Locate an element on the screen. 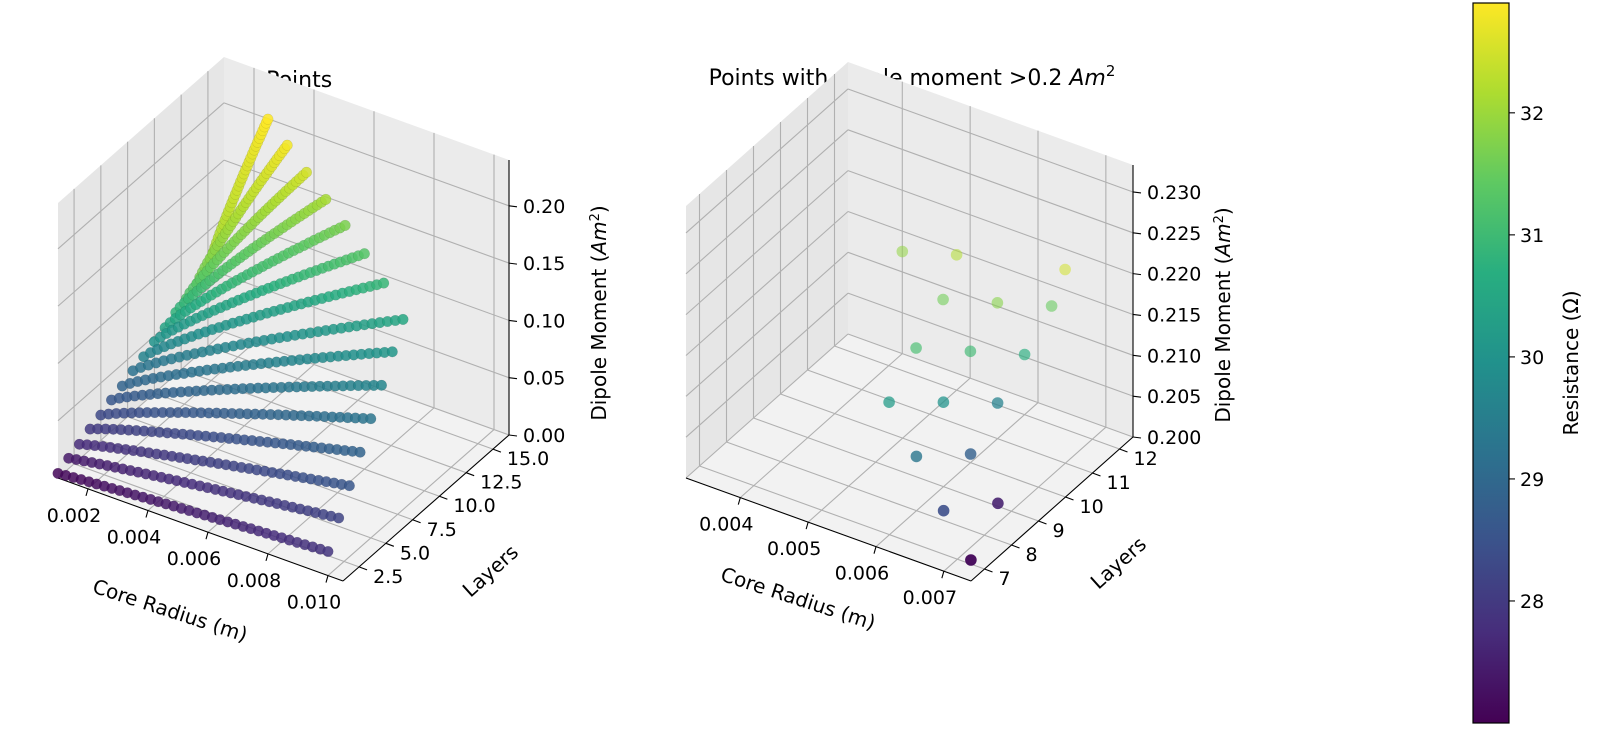 This screenshot has height=753, width=1615. y-tick-label: 7 is located at coordinates (1005, 579).